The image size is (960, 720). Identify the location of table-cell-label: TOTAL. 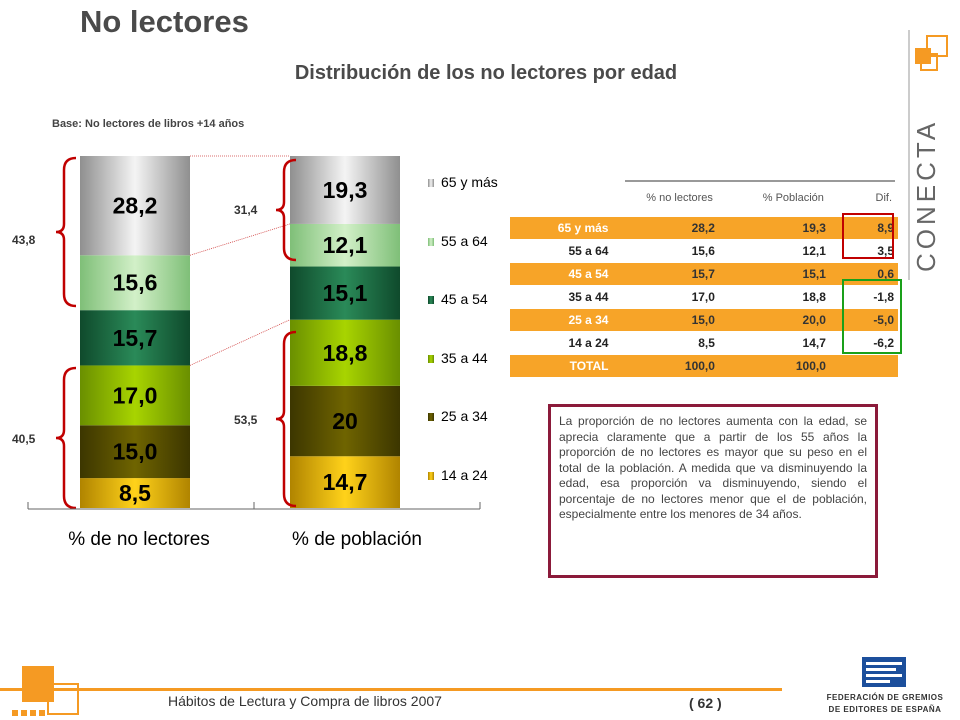
(561, 365).